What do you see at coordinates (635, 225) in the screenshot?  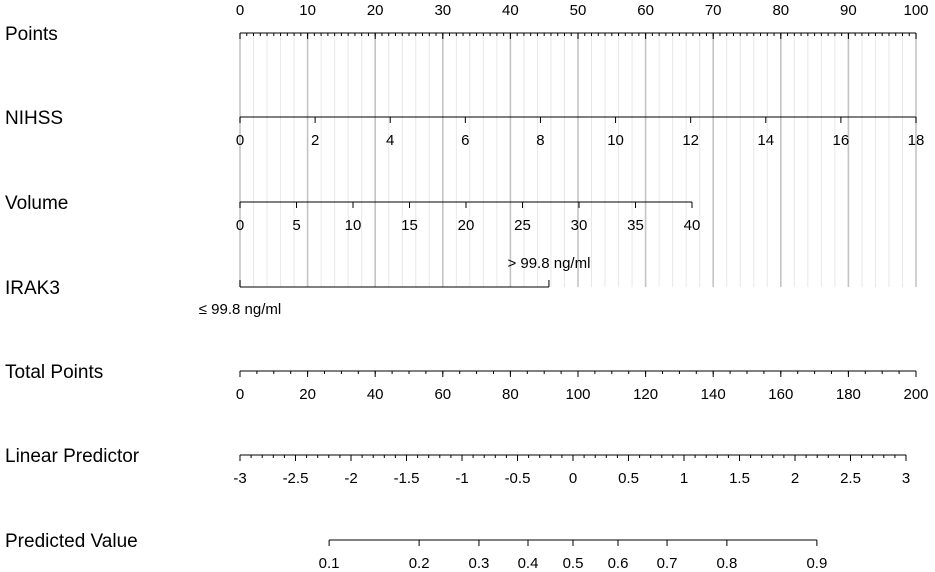 I see `tick-label: 35` at bounding box center [635, 225].